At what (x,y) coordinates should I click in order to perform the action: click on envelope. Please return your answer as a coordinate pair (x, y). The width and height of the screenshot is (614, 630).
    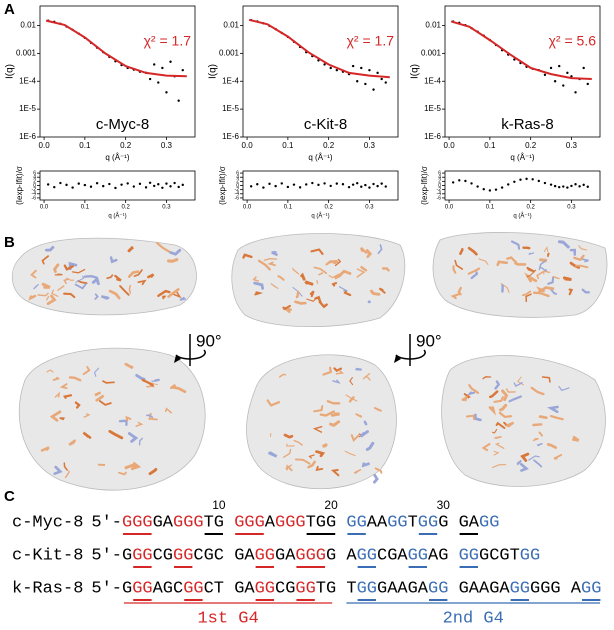
    Looking at the image, I should click on (318, 280).